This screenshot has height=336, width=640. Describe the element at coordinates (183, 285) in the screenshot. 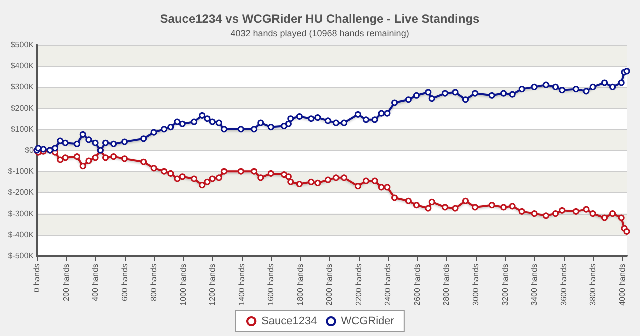

I see `x-tick-label: 1000 hands` at that location.